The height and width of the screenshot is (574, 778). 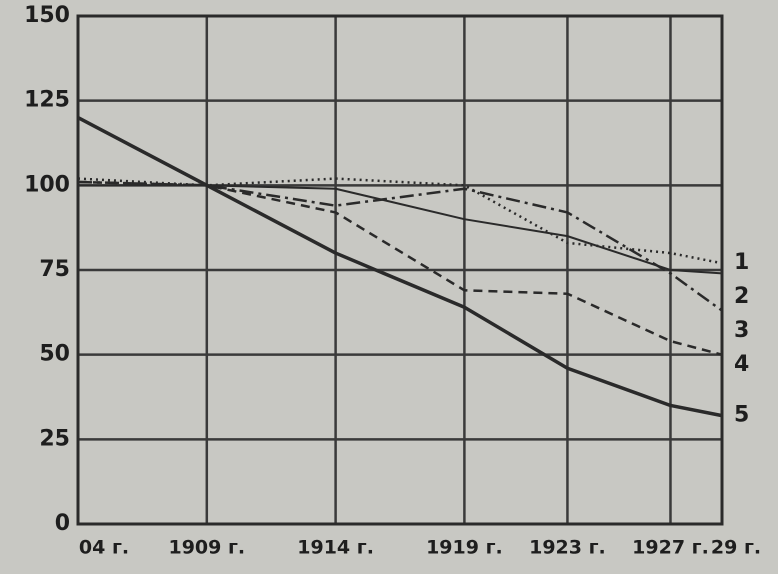 What do you see at coordinates (741, 364) in the screenshot?
I see `series-label: 4` at bounding box center [741, 364].